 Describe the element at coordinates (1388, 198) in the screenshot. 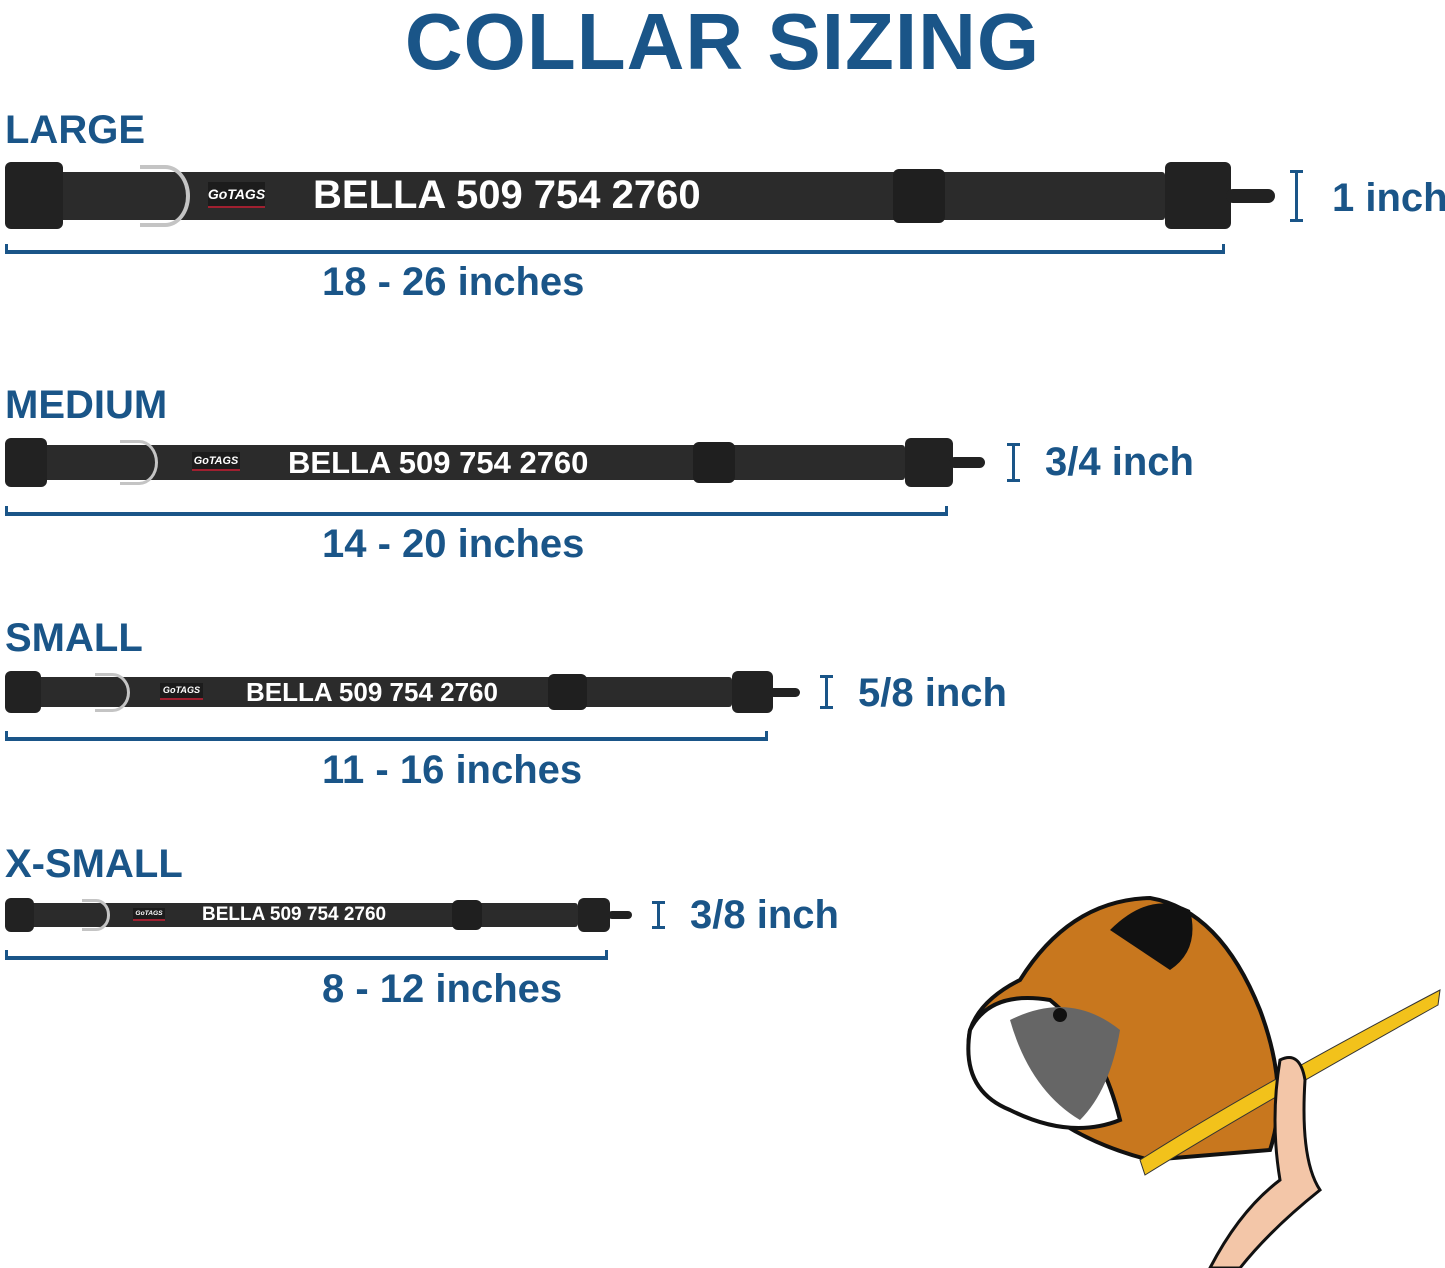

I see `width-label: 1 inch` at that location.